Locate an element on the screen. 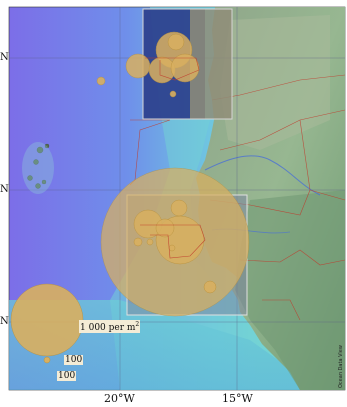 The width and height of the screenshot is (347, 407). circle-s6 is located at coordinates (150, 242).